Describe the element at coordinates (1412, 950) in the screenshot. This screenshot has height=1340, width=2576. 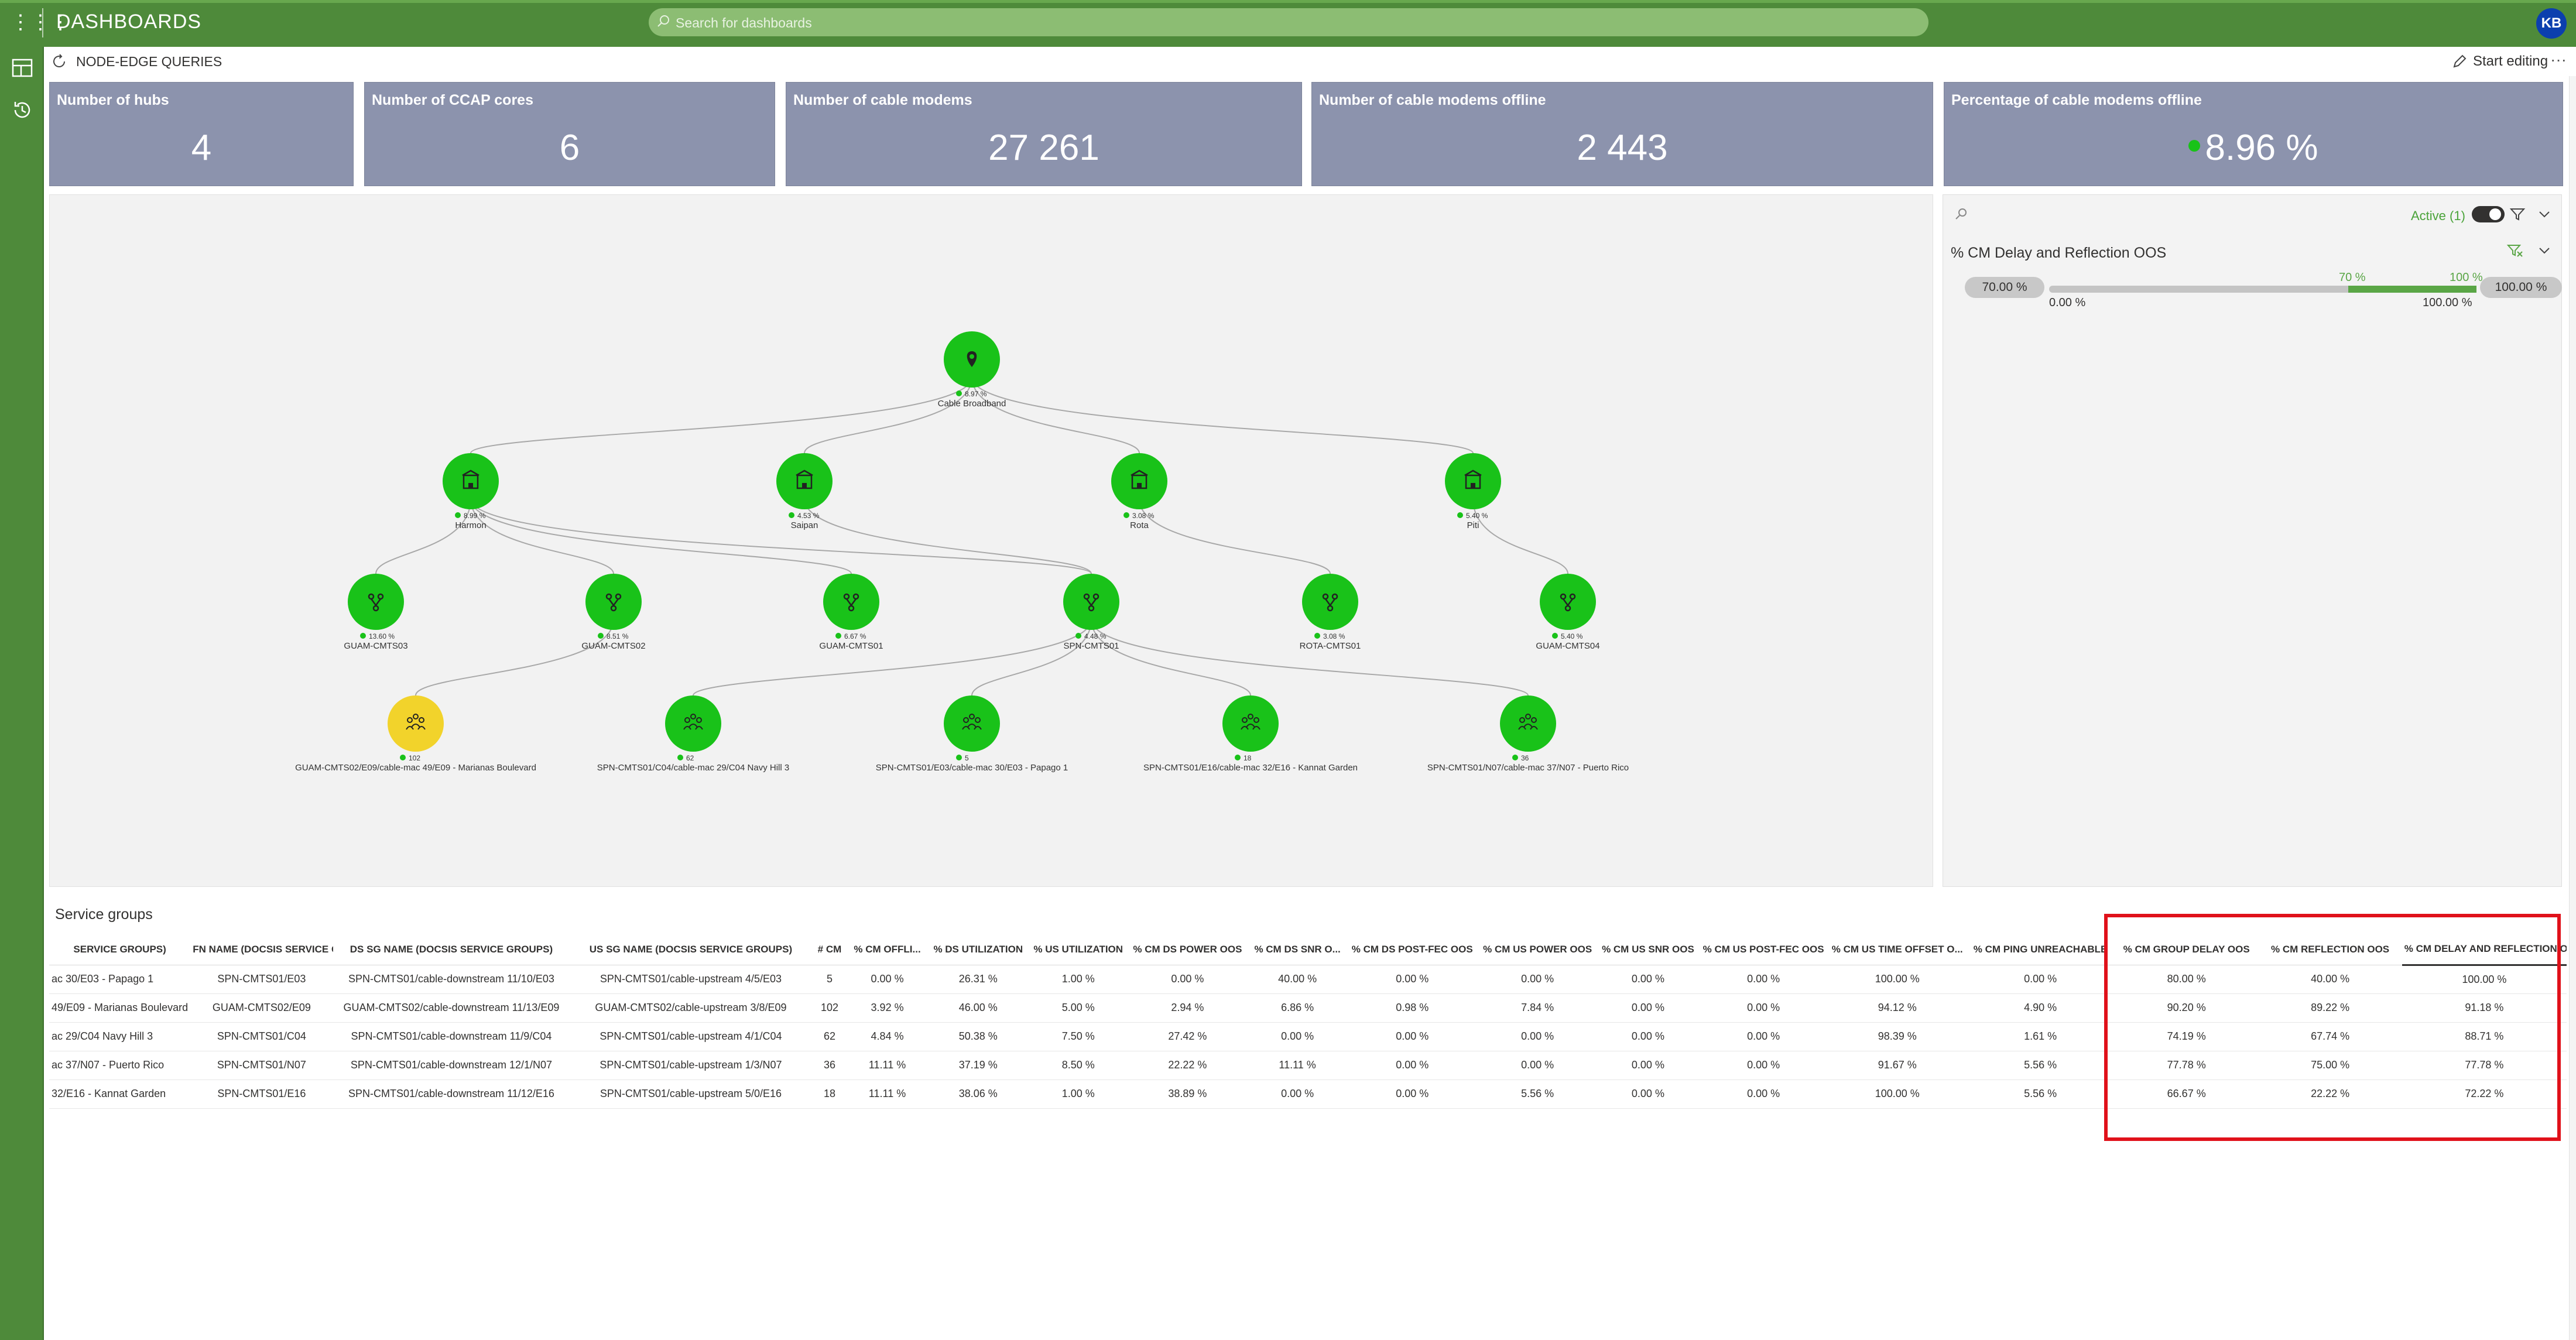
I see `column-header: % CM DS POST-FEC OOS` at that location.